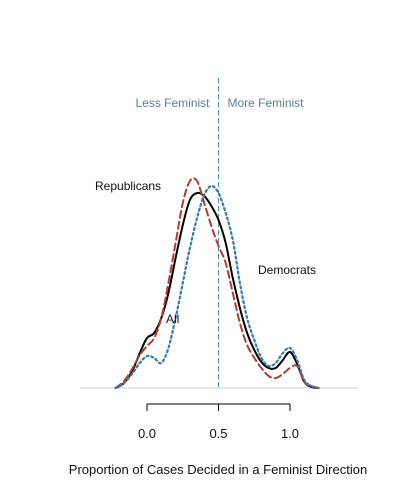  Describe the element at coordinates (266, 103) in the screenshot. I see `region-label-more-feminist: More Feminist` at that location.